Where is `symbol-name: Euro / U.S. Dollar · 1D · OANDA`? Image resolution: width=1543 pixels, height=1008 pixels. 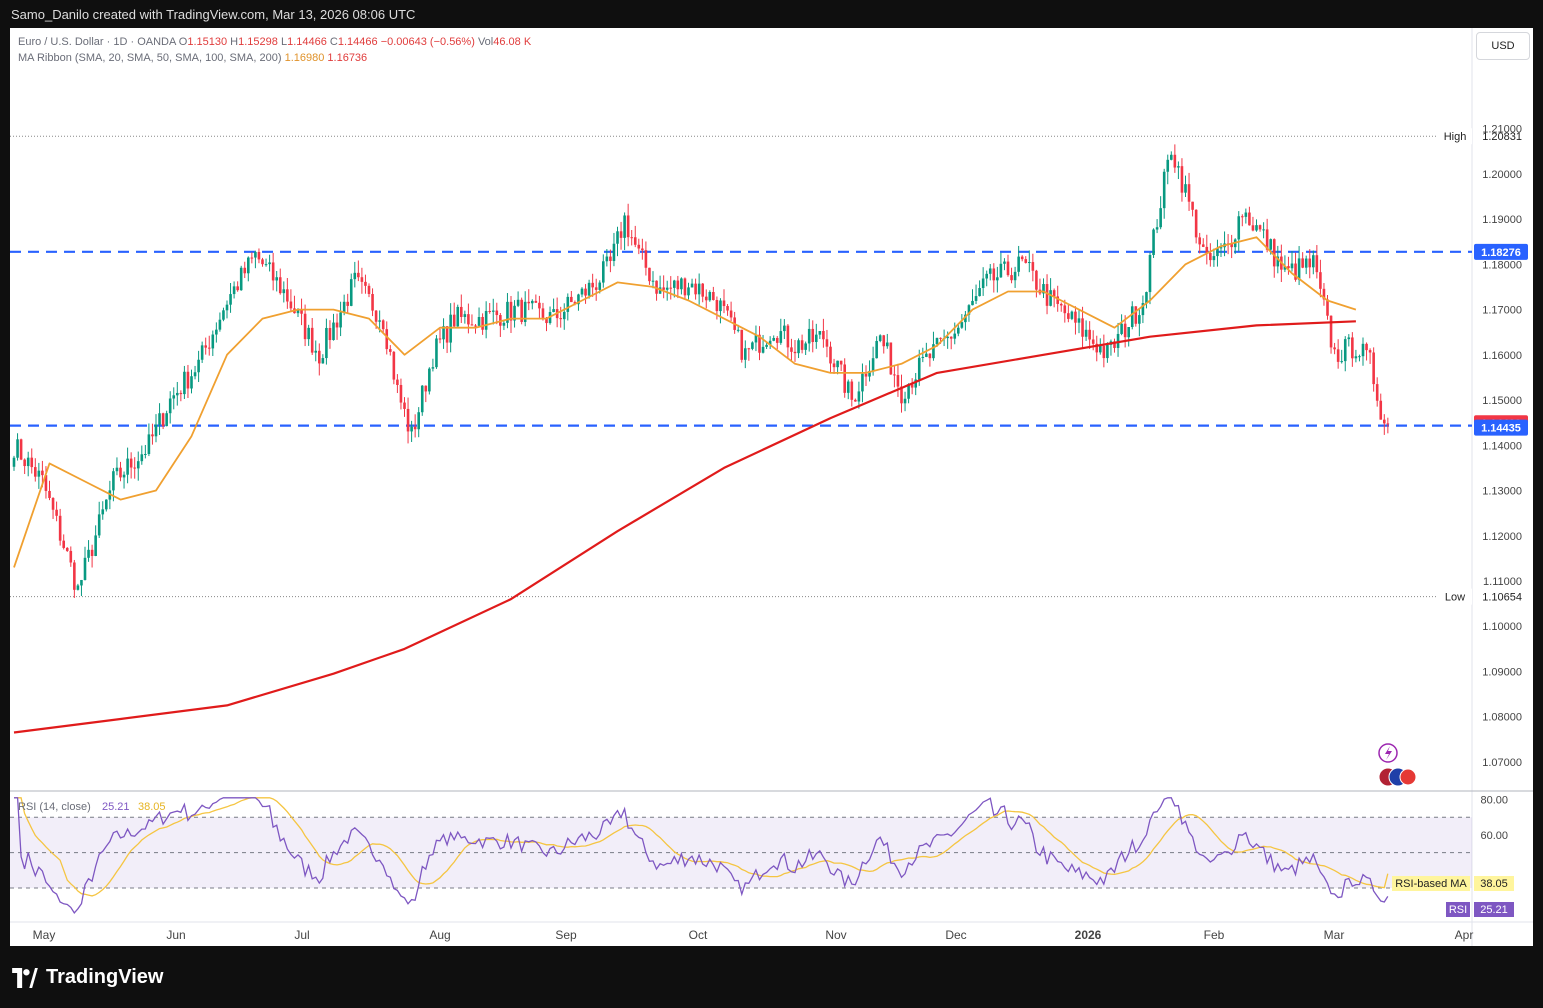
symbol-name: Euro / U.S. Dollar · 1D · OANDA is located at coordinates (97, 42).